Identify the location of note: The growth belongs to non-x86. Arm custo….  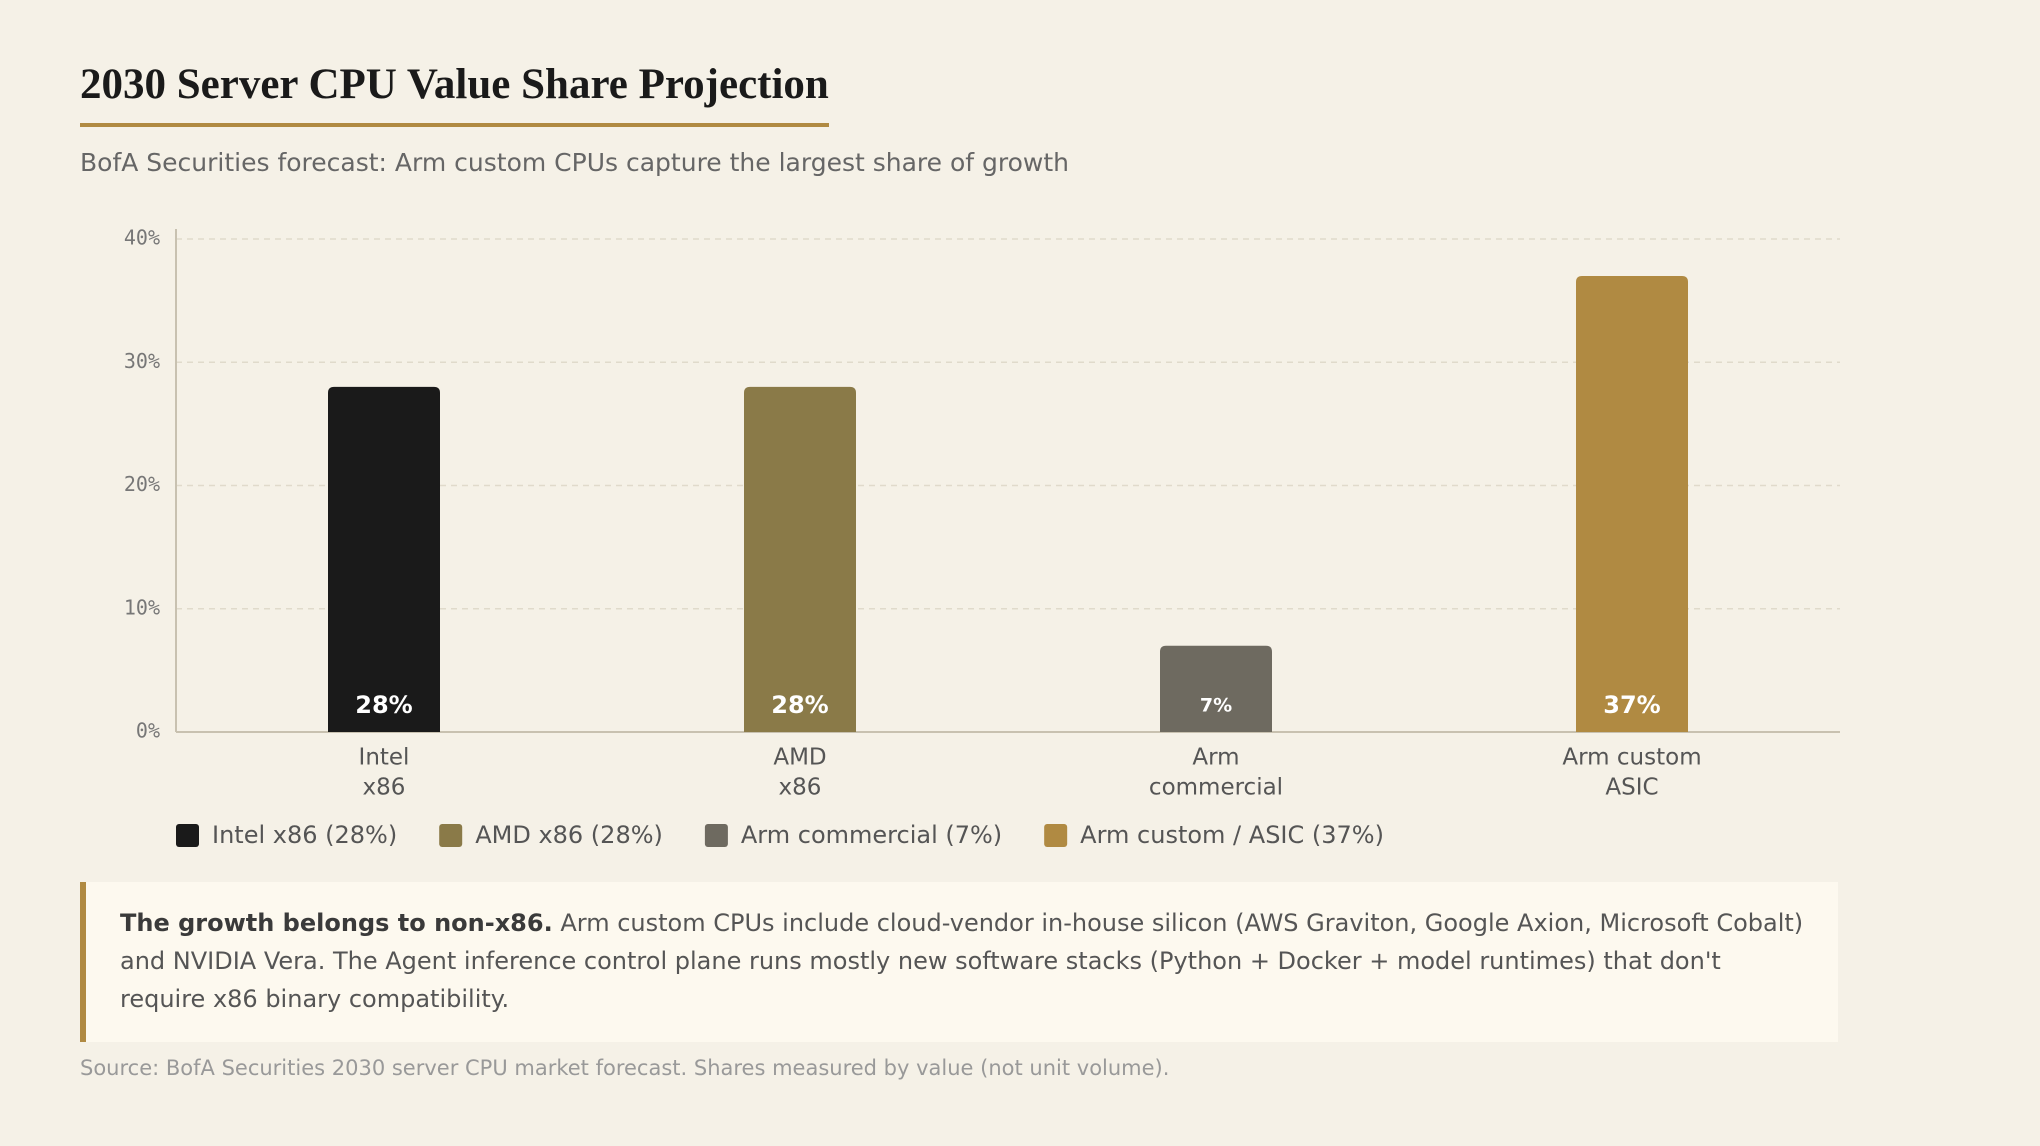
(959, 962).